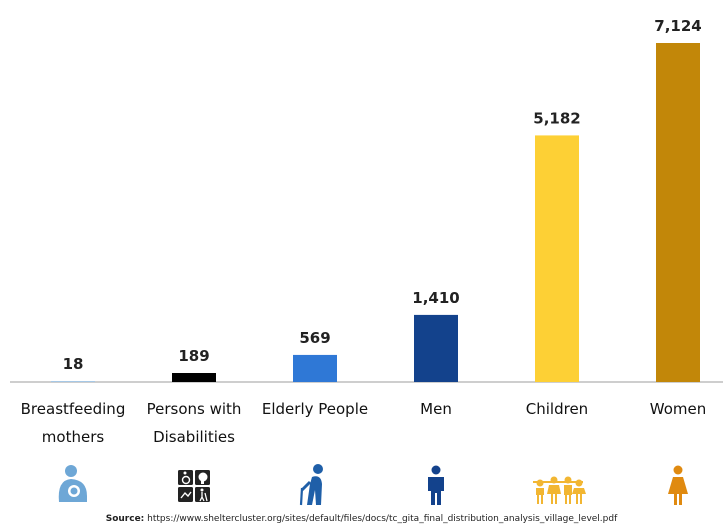  What do you see at coordinates (315, 409) in the screenshot?
I see `category-label: Elderly People` at bounding box center [315, 409].